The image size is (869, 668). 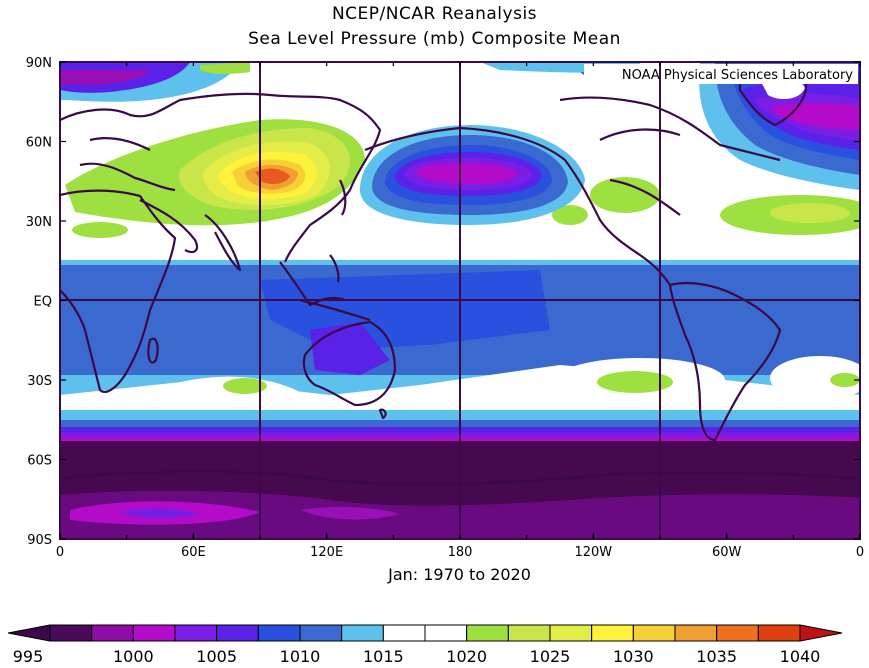 What do you see at coordinates (43, 302) in the screenshot?
I see `lat-label: EQ` at bounding box center [43, 302].